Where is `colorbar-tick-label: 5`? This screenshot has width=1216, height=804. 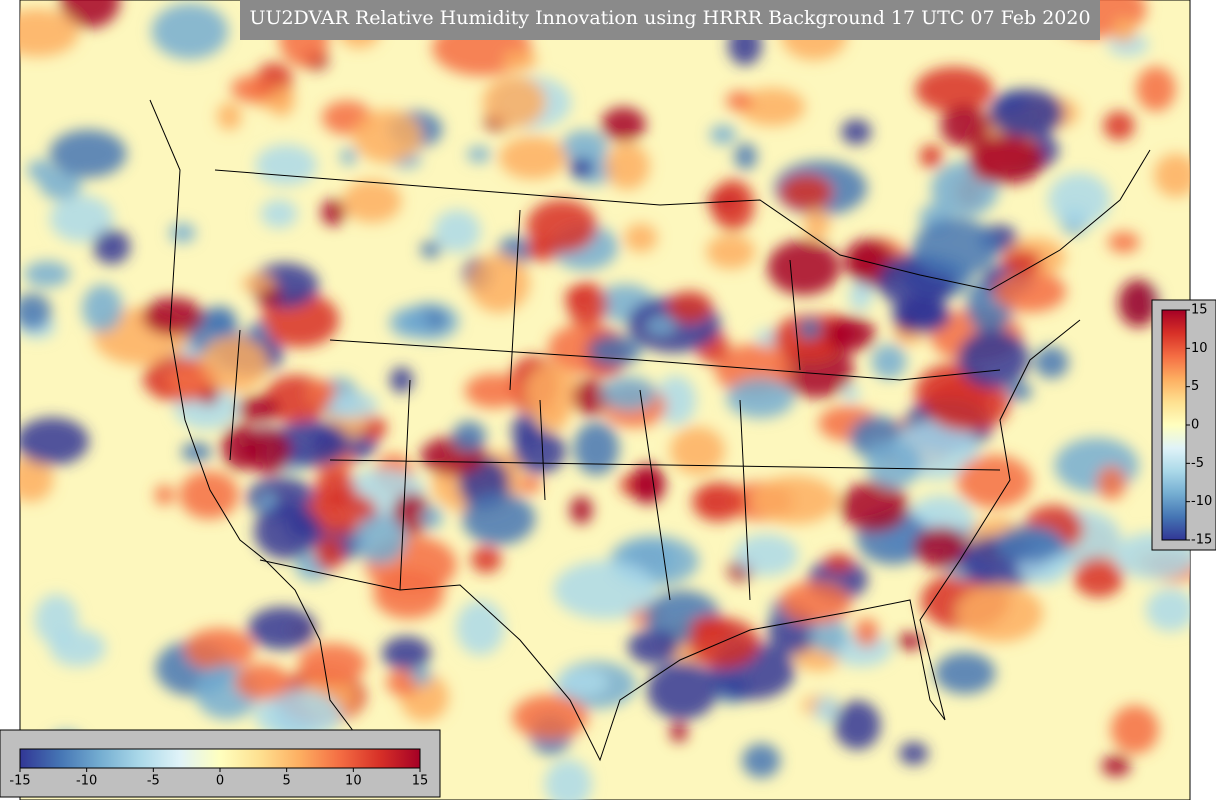 colorbar-tick-label: 5 is located at coordinates (287, 781).